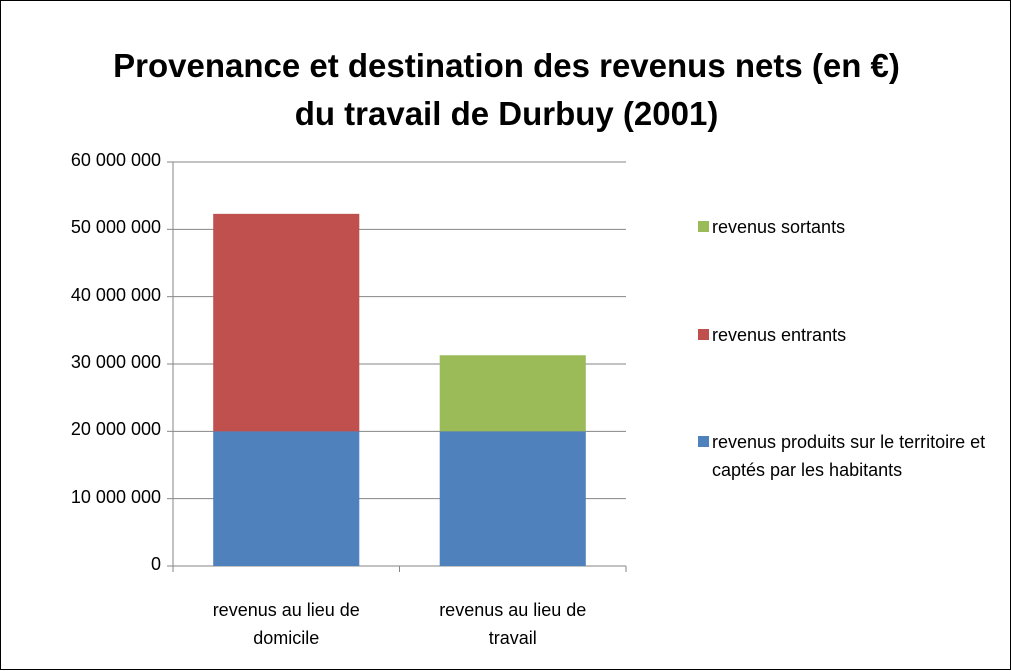  I want to click on y-tick-label: 40 000 000, so click(115, 294).